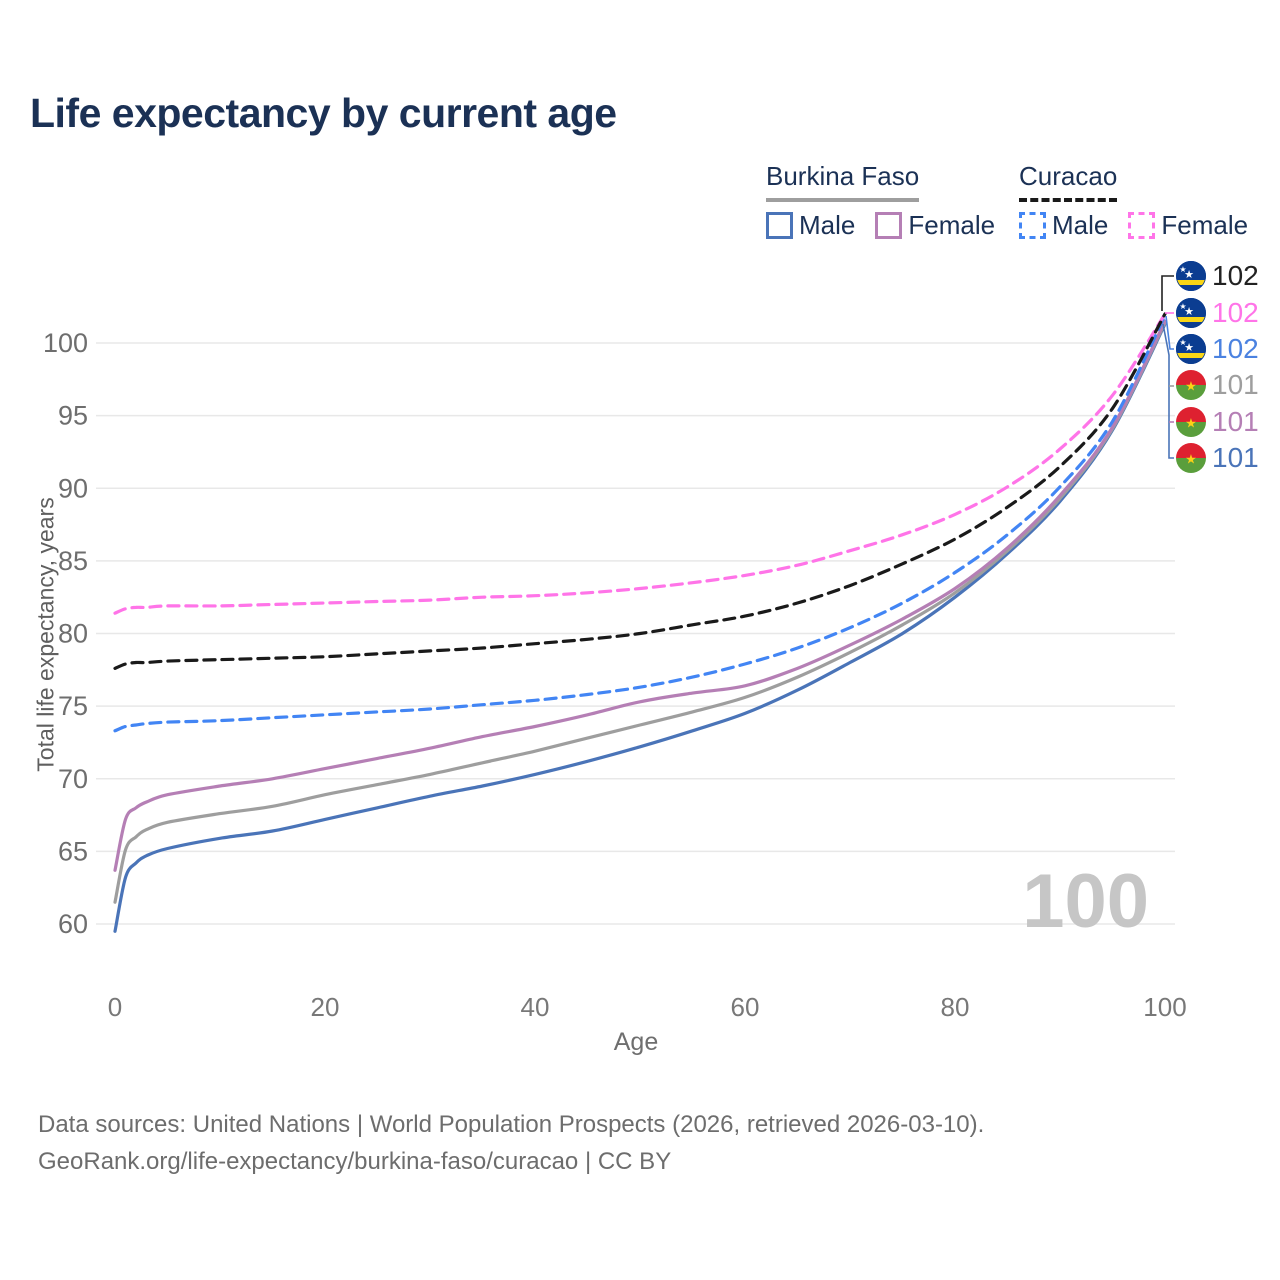  What do you see at coordinates (843, 181) in the screenshot?
I see `legend-header-burkina-faso: Burkina Faso` at bounding box center [843, 181].